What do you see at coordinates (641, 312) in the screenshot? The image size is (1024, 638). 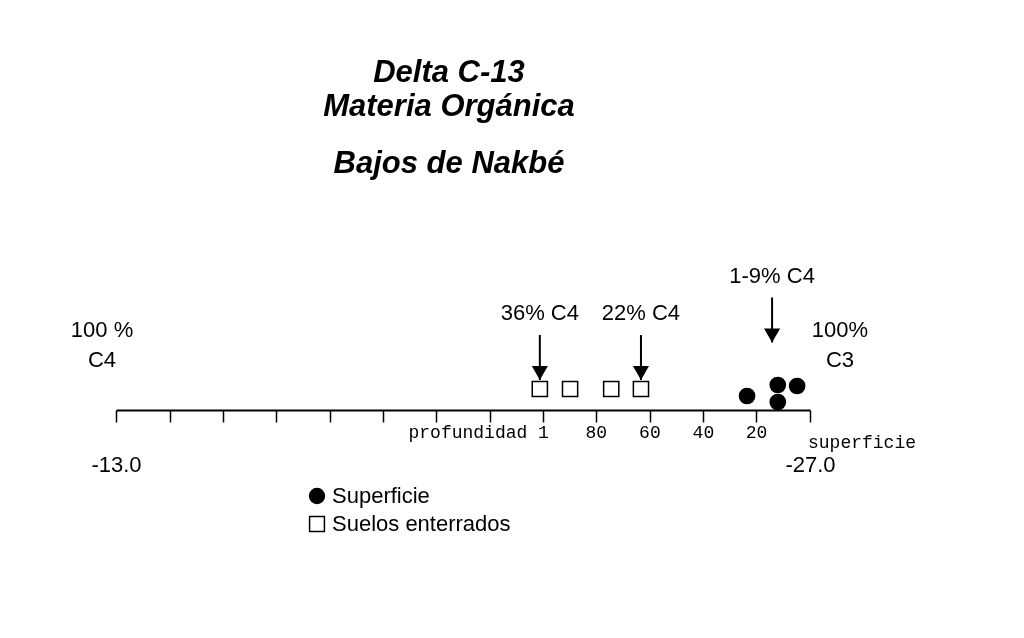 I see `annotation: 22% C4` at bounding box center [641, 312].